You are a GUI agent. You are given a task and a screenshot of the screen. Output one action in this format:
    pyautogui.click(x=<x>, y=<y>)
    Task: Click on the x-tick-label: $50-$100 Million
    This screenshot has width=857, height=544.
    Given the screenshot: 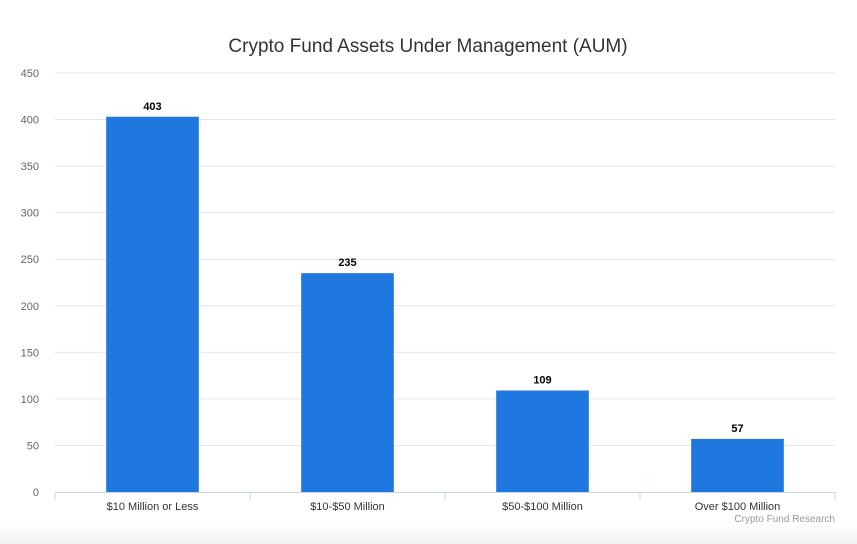 What is the action you would take?
    pyautogui.click(x=542, y=507)
    